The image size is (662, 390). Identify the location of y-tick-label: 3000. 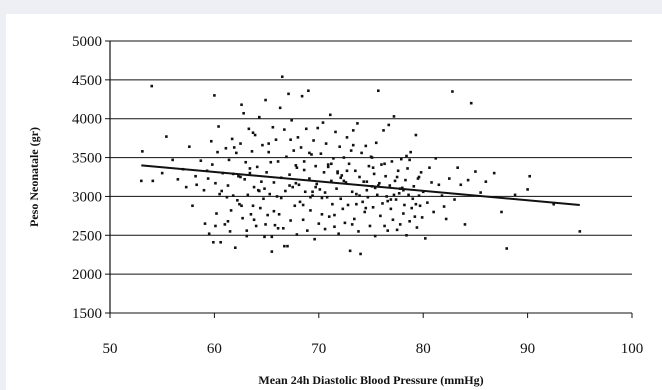
(87, 197).